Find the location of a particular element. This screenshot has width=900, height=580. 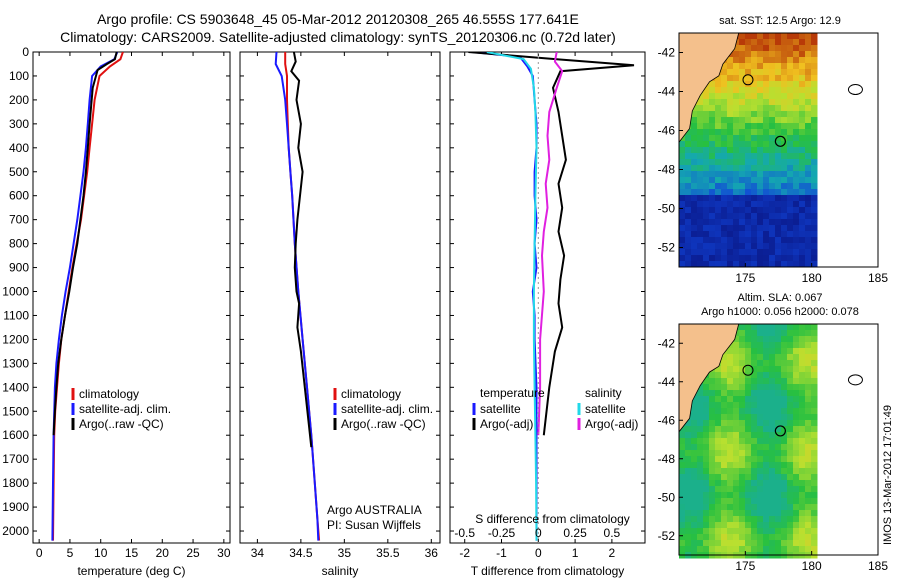

x-tick-label: -2 is located at coordinates (464, 553).